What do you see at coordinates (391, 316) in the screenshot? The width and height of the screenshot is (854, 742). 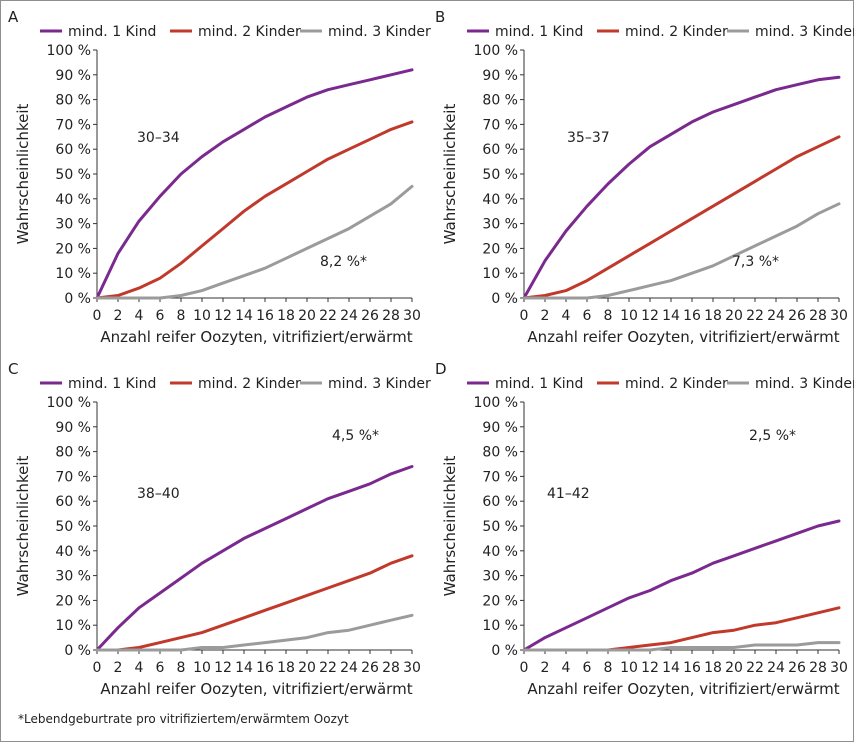 I see `x-tick-label: 28` at bounding box center [391, 316].